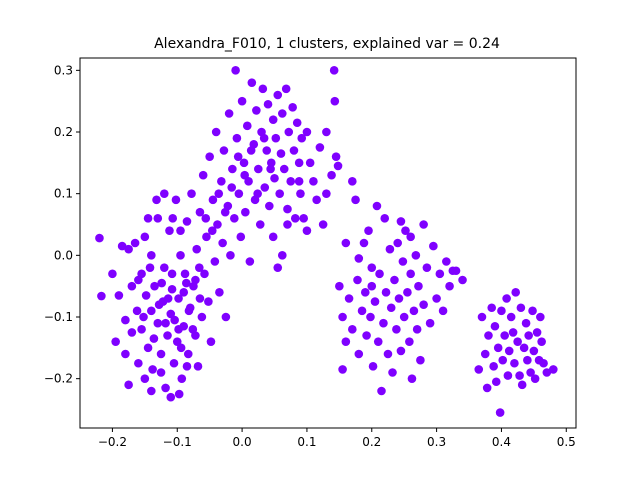 The image size is (640, 480). I want to click on y-tick-label: −0.2, so click(58, 379).